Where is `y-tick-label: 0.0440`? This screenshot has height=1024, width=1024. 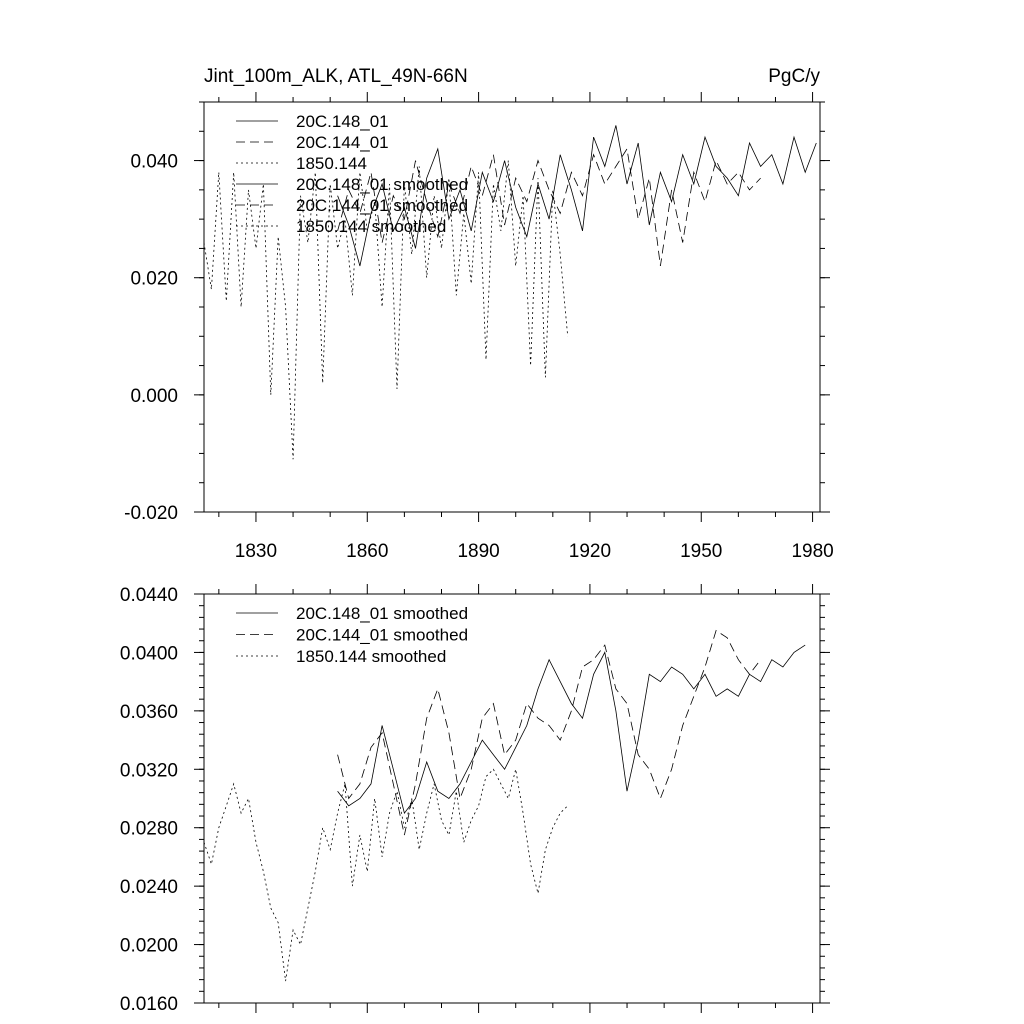
y-tick-label: 0.0440 is located at coordinates (149, 595).